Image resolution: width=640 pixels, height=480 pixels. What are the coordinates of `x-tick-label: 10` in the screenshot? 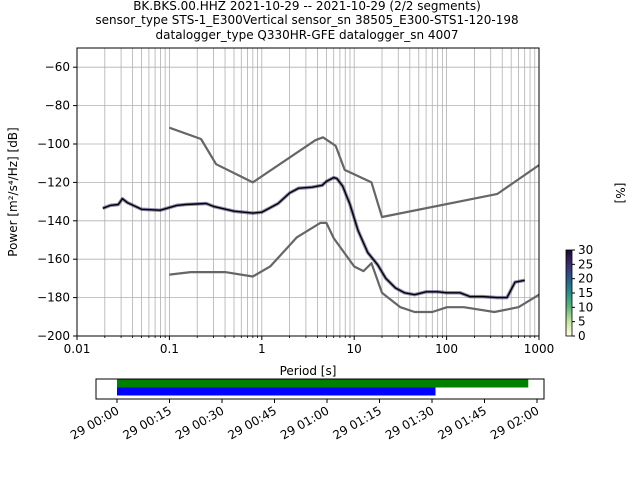 It's located at (354, 349).